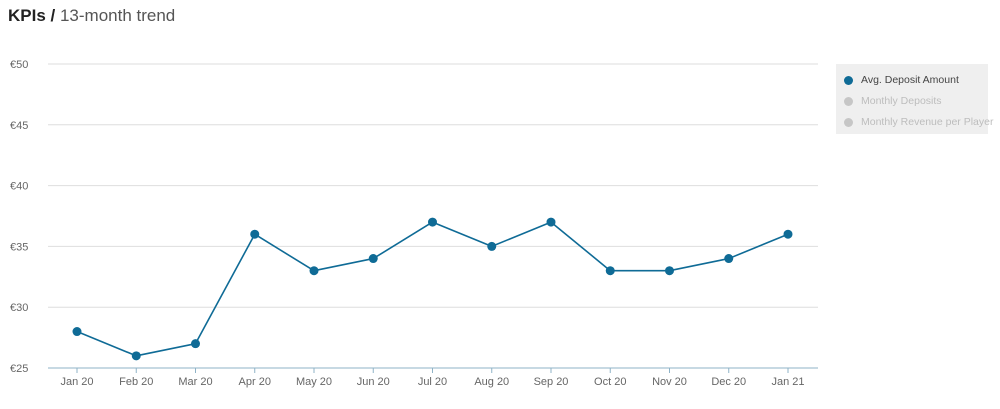  I want to click on y-tick-label: €35, so click(19, 247).